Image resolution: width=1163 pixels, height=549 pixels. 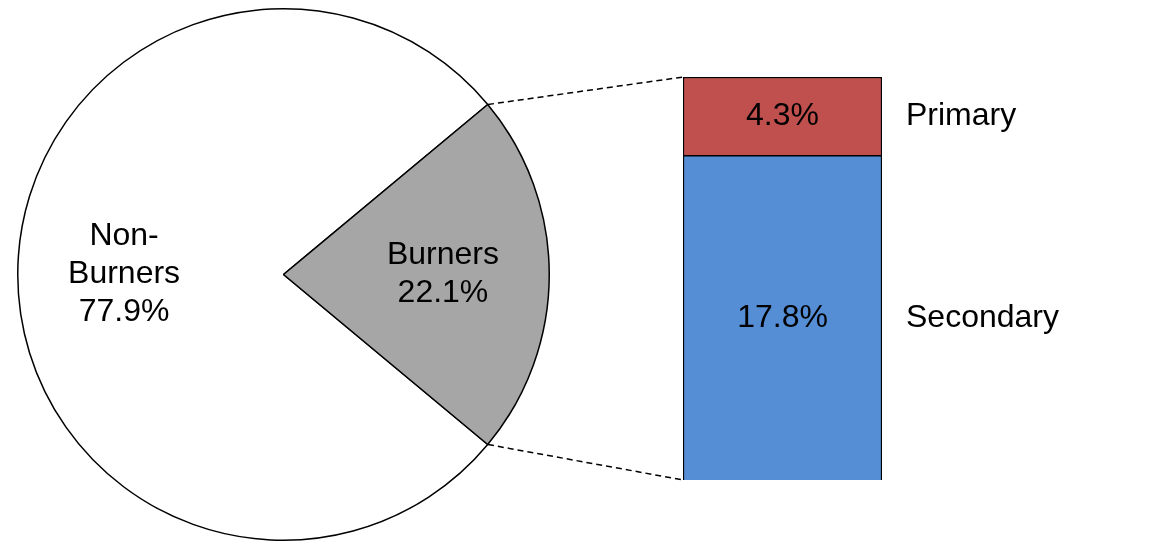 I want to click on data-label: 4.3%, so click(x=782, y=114).